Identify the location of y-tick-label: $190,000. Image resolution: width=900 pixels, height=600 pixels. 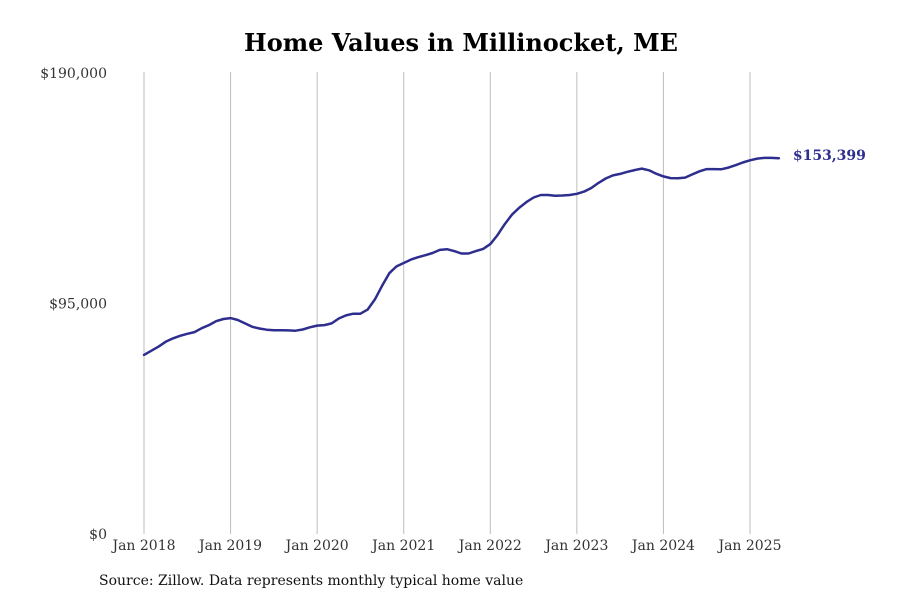
(73, 74).